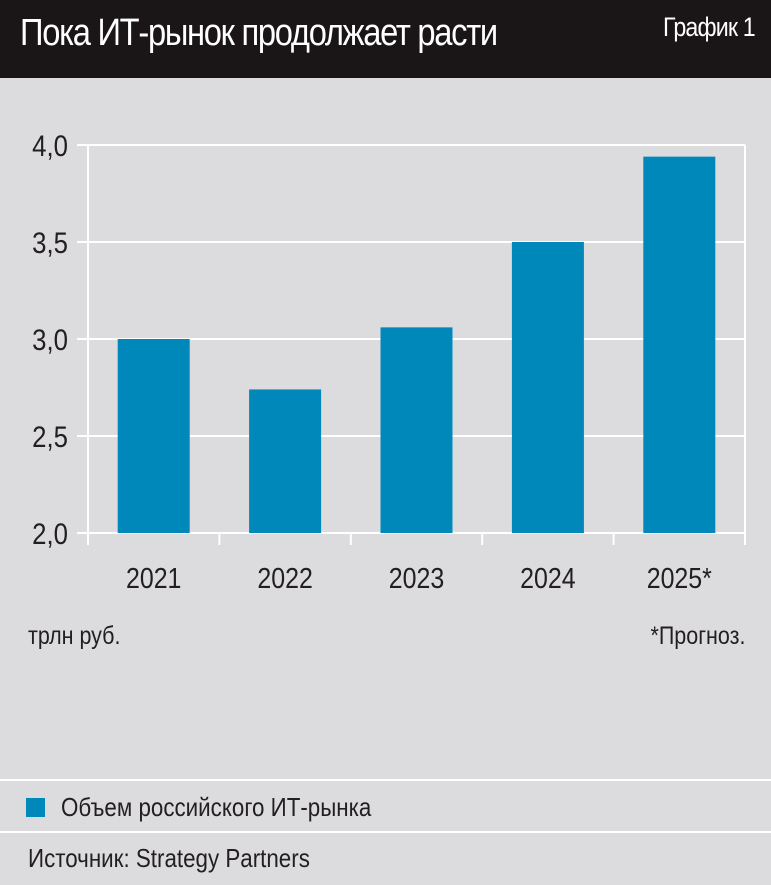  What do you see at coordinates (680, 578) in the screenshot?
I see `x-tick-label: 2025*` at bounding box center [680, 578].